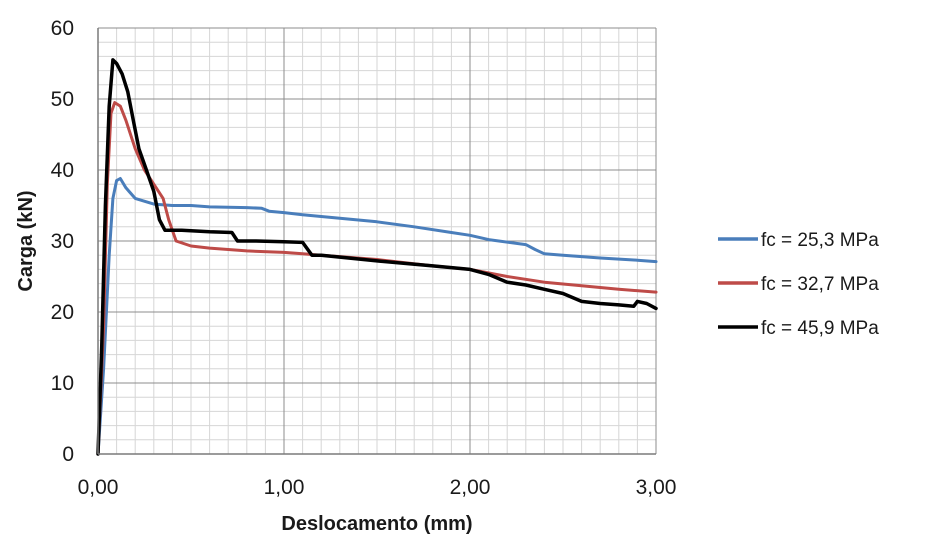 This screenshot has width=936, height=535. Describe the element at coordinates (284, 487) in the screenshot. I see `x-tick-label: 1,00` at that location.